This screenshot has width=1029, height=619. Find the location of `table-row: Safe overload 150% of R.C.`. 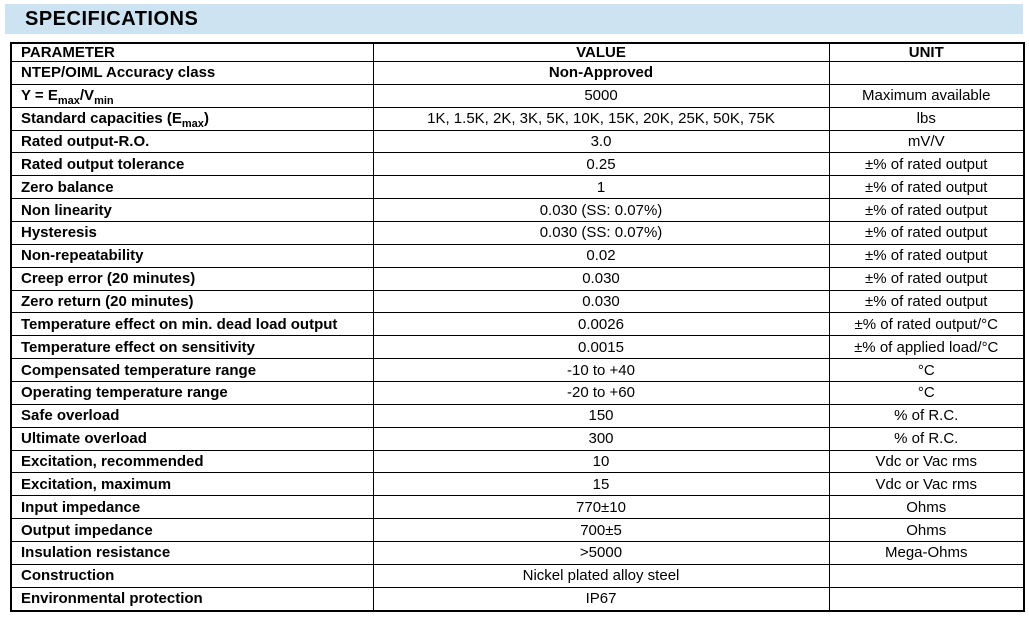

table-row: Safe overload 150% of R.C. is located at coordinates (517, 415).